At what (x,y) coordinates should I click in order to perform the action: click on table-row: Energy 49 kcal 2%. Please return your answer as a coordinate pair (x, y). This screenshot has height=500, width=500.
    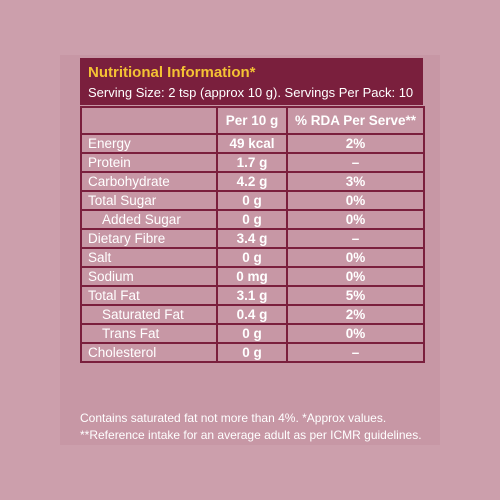
    Looking at the image, I should click on (252, 143).